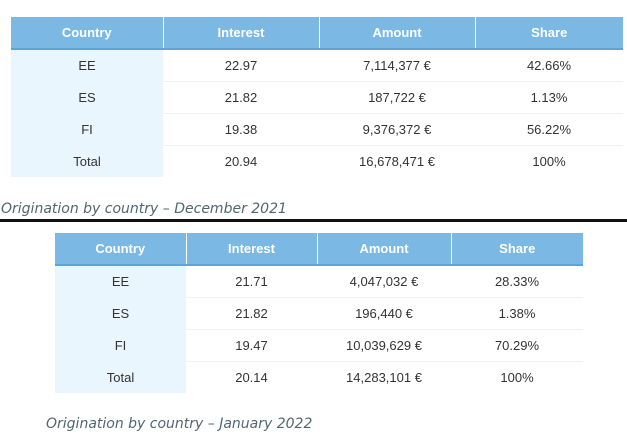 The image size is (627, 445). I want to click on interest-cell: 20.94, so click(241, 161).